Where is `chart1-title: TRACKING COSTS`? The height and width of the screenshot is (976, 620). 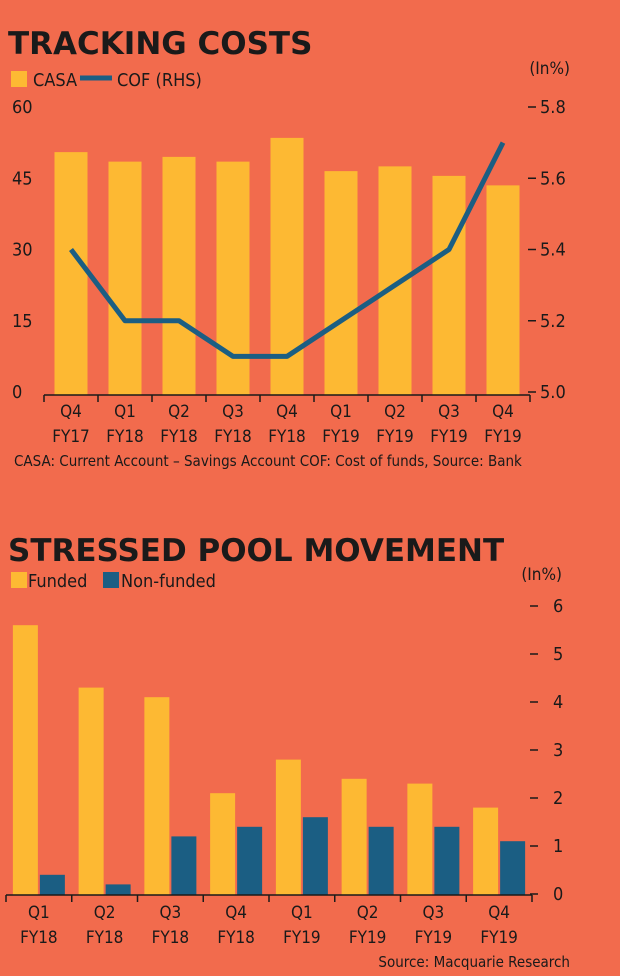 chart1-title: TRACKING COSTS is located at coordinates (160, 44).